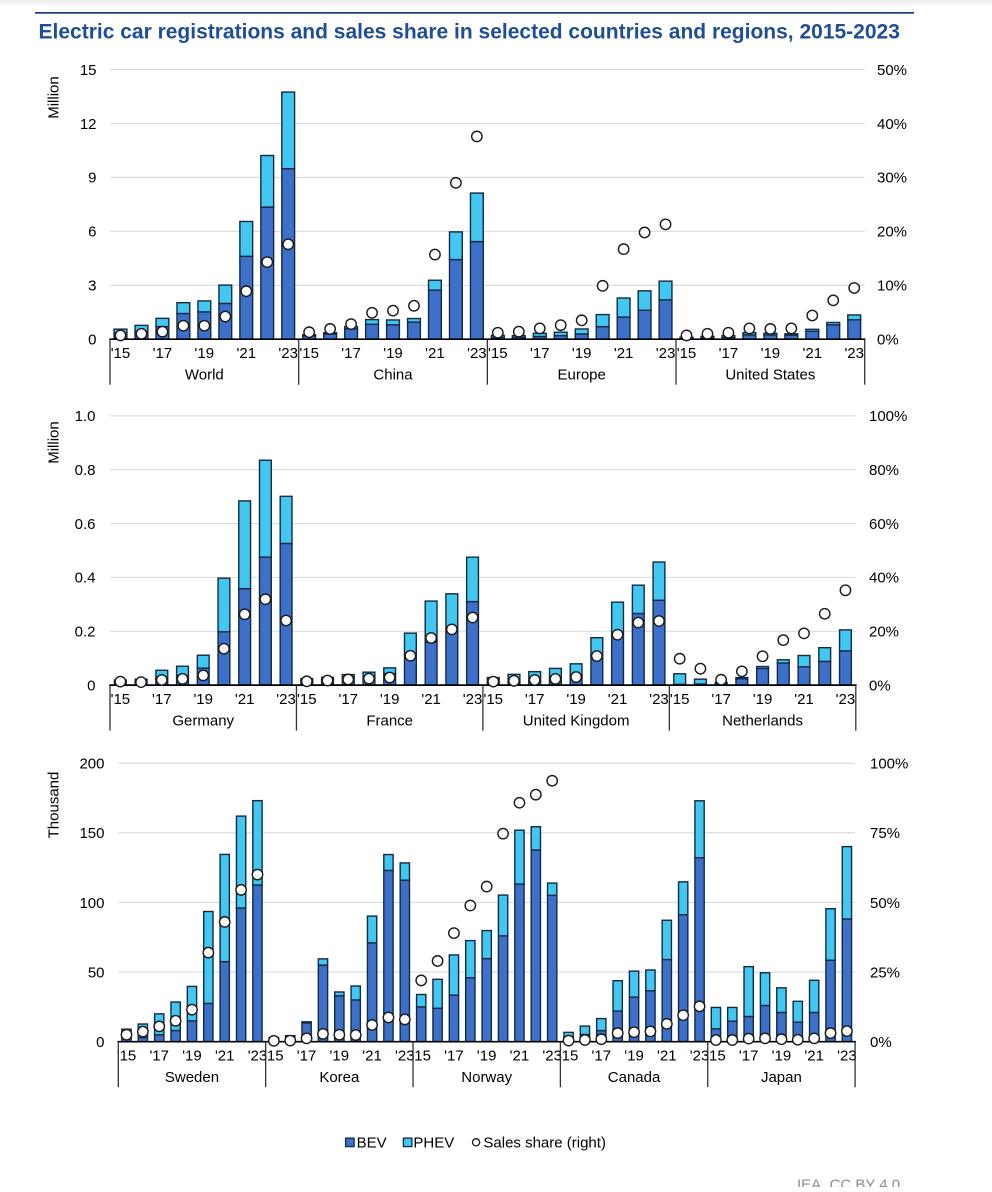 The height and width of the screenshot is (1192, 992). I want to click on svg-text: 9, so click(92, 178).